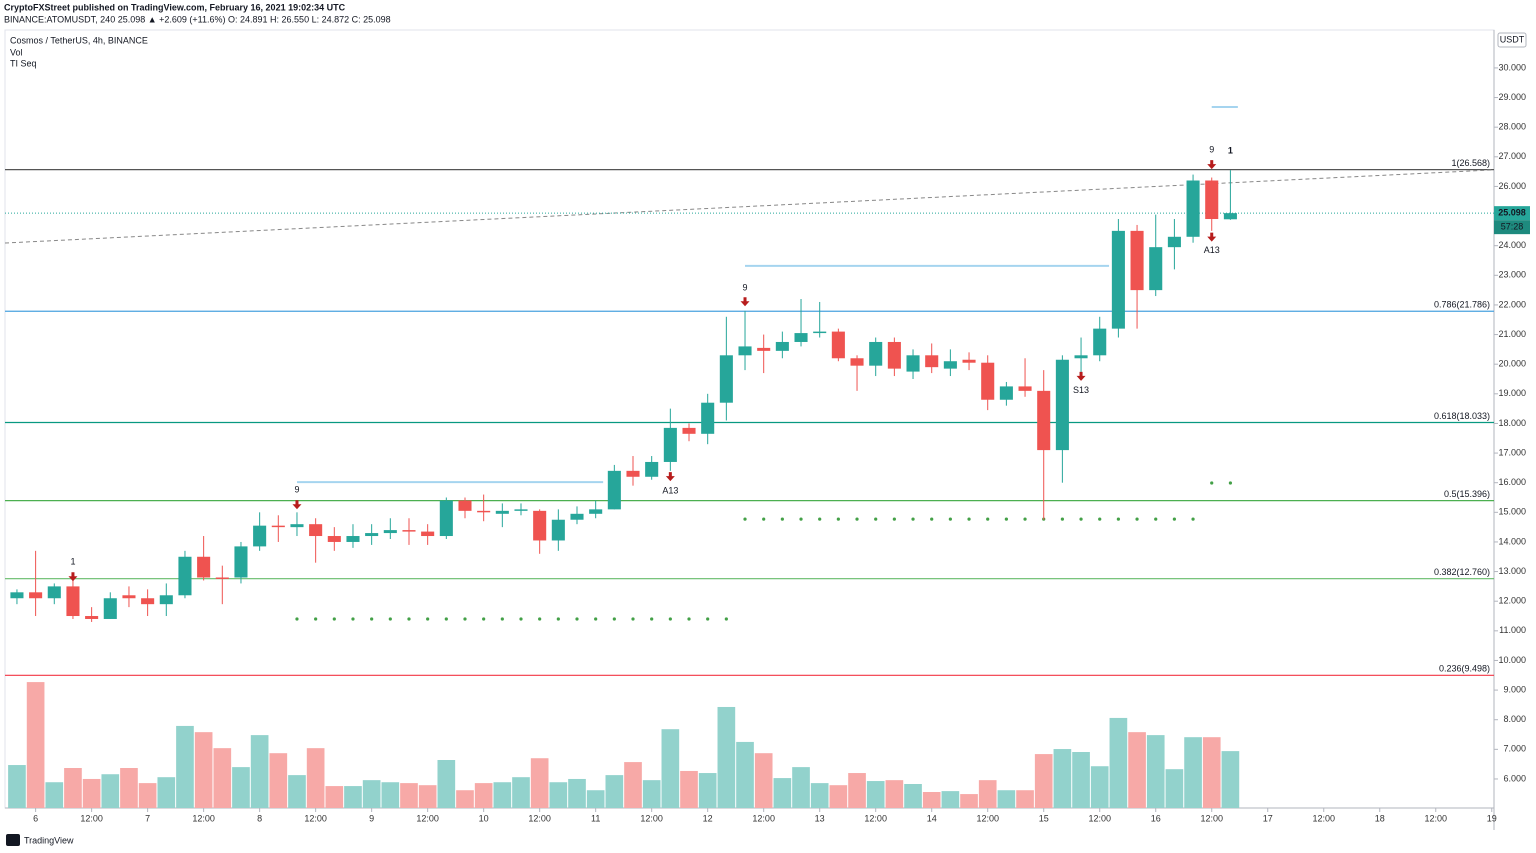 The image size is (1536, 853). I want to click on y-tick-label: 27.000, so click(1512, 156).